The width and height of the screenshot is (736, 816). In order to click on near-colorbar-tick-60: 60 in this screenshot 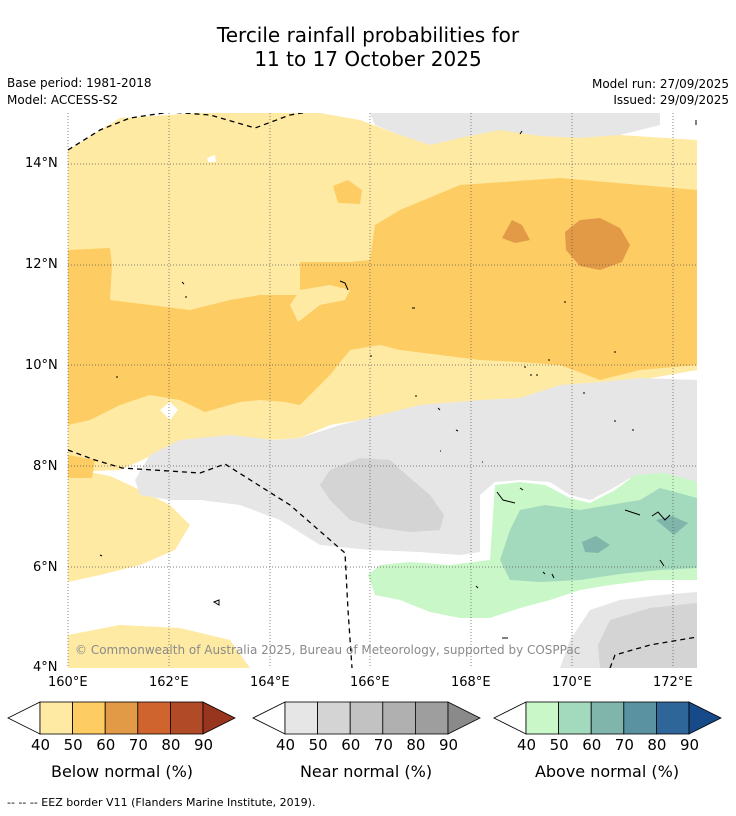, I will do `click(351, 745)`.